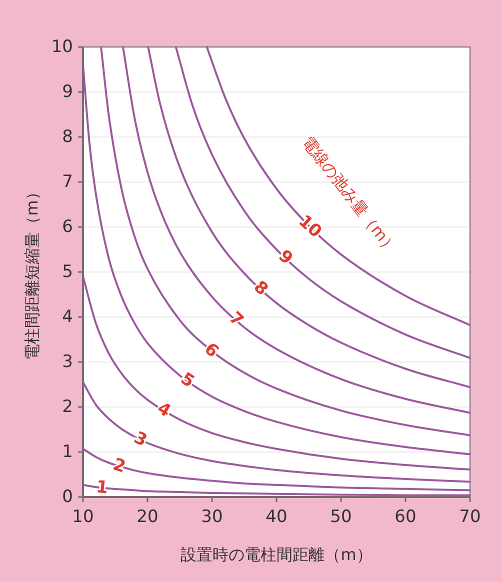 Image resolution: width=502 pixels, height=582 pixels. Describe the element at coordinates (310, 226) in the screenshot. I see `text: 10` at that location.